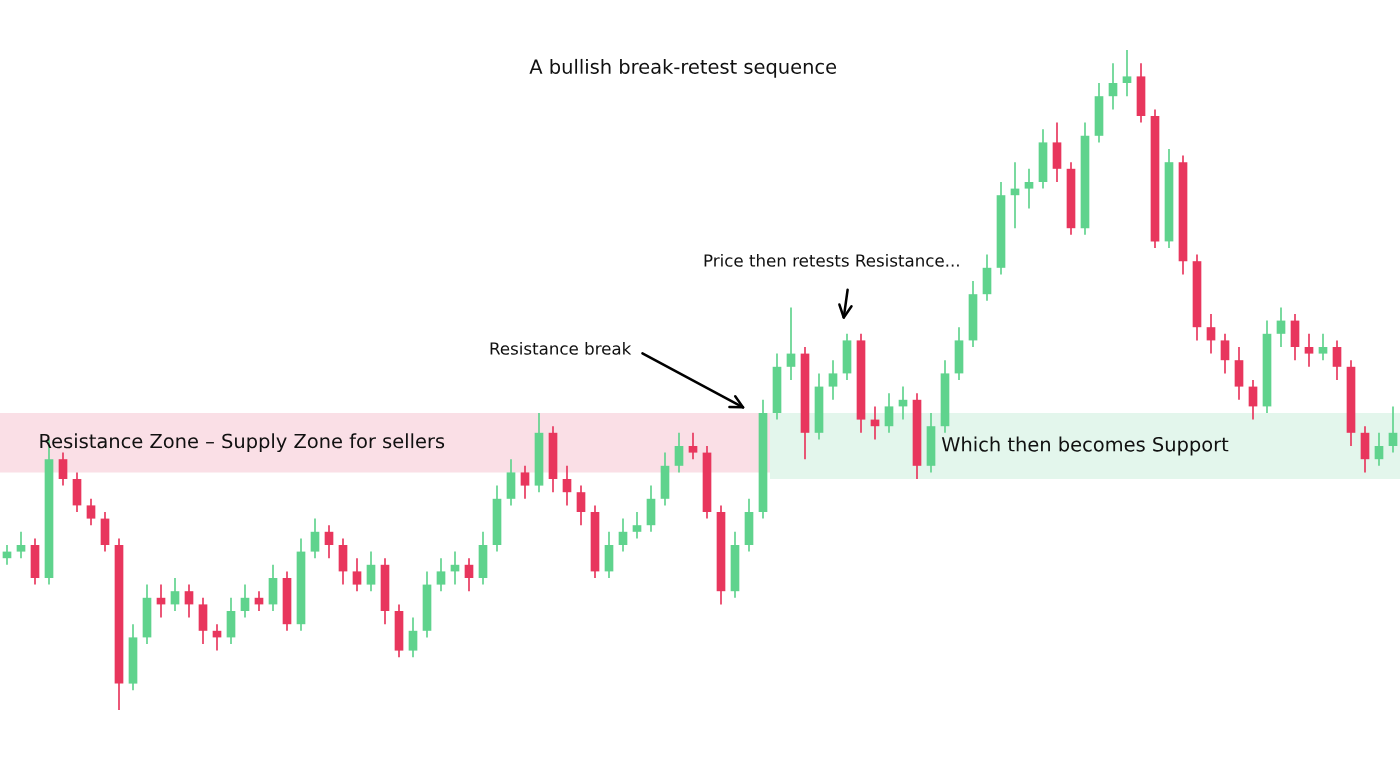 The image size is (1400, 759). Describe the element at coordinates (561, 348) in the screenshot. I see `annotation: Resistance break` at that location.